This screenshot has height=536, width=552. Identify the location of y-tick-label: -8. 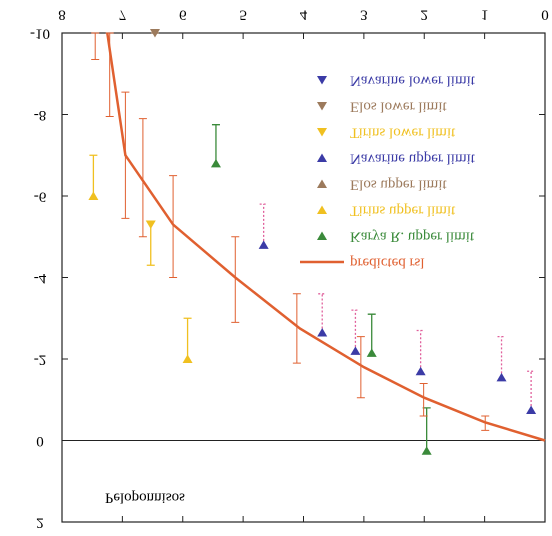
(40, 115).